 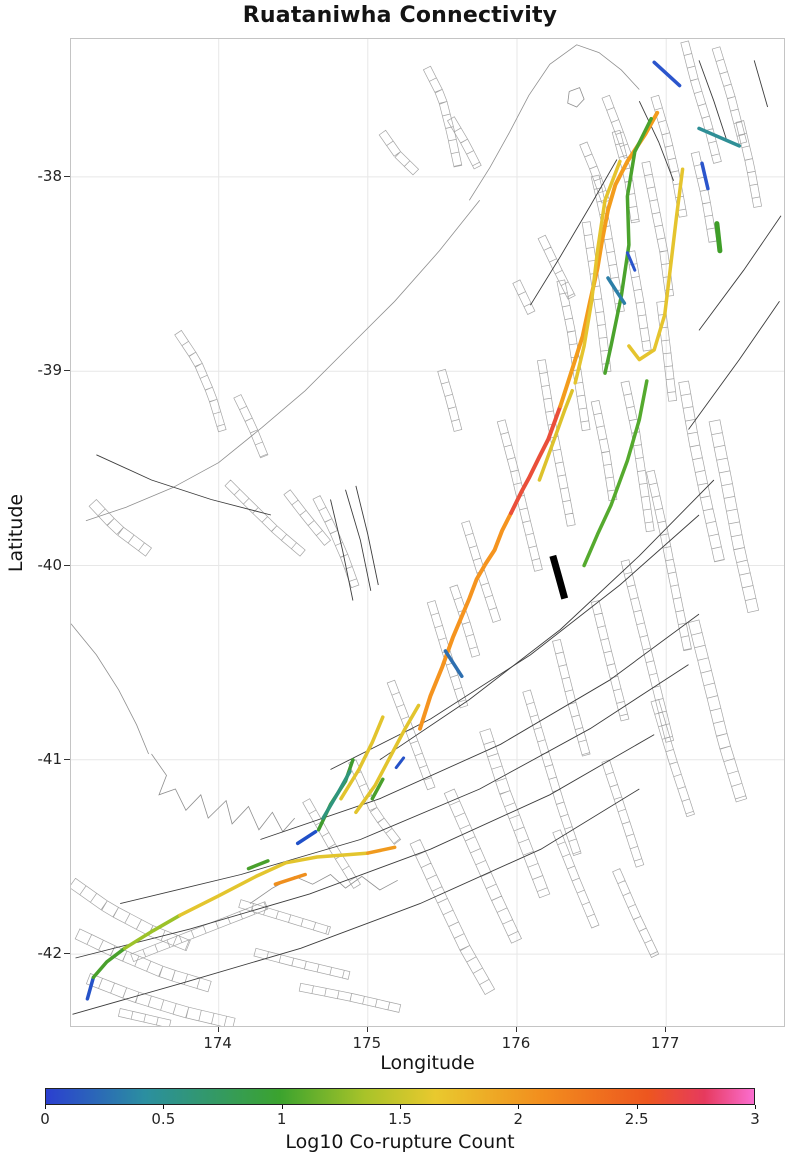 What do you see at coordinates (50, 175) in the screenshot?
I see `y-tick-label: -38` at bounding box center [50, 175].